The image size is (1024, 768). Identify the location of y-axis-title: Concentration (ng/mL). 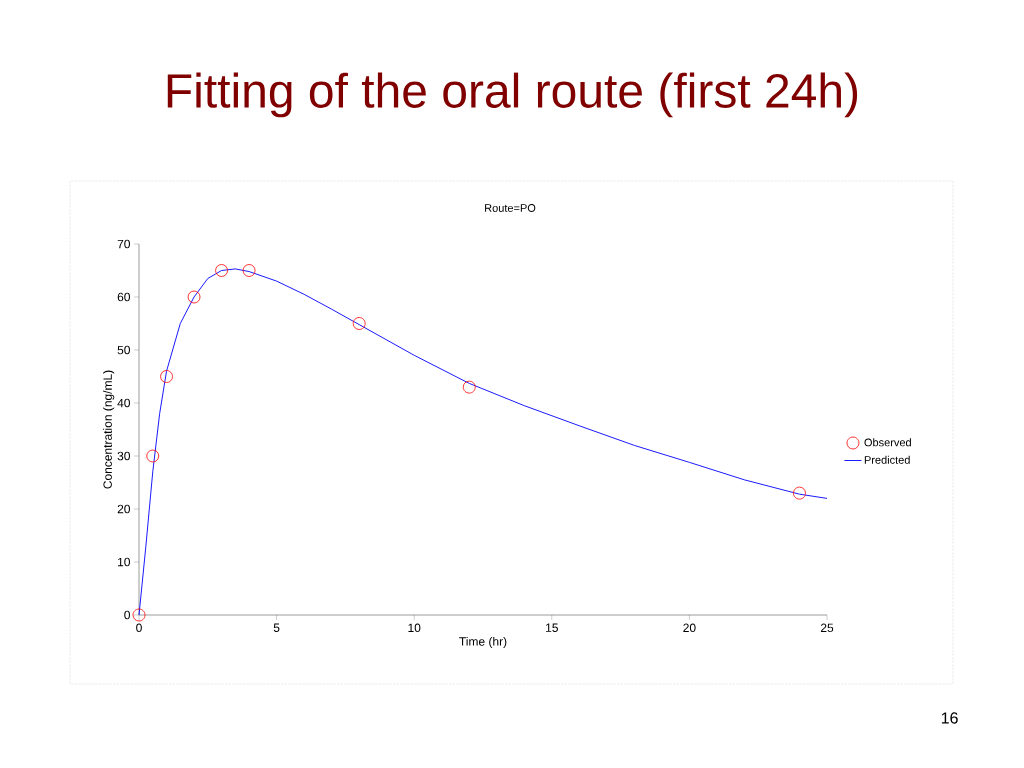
(109, 429).